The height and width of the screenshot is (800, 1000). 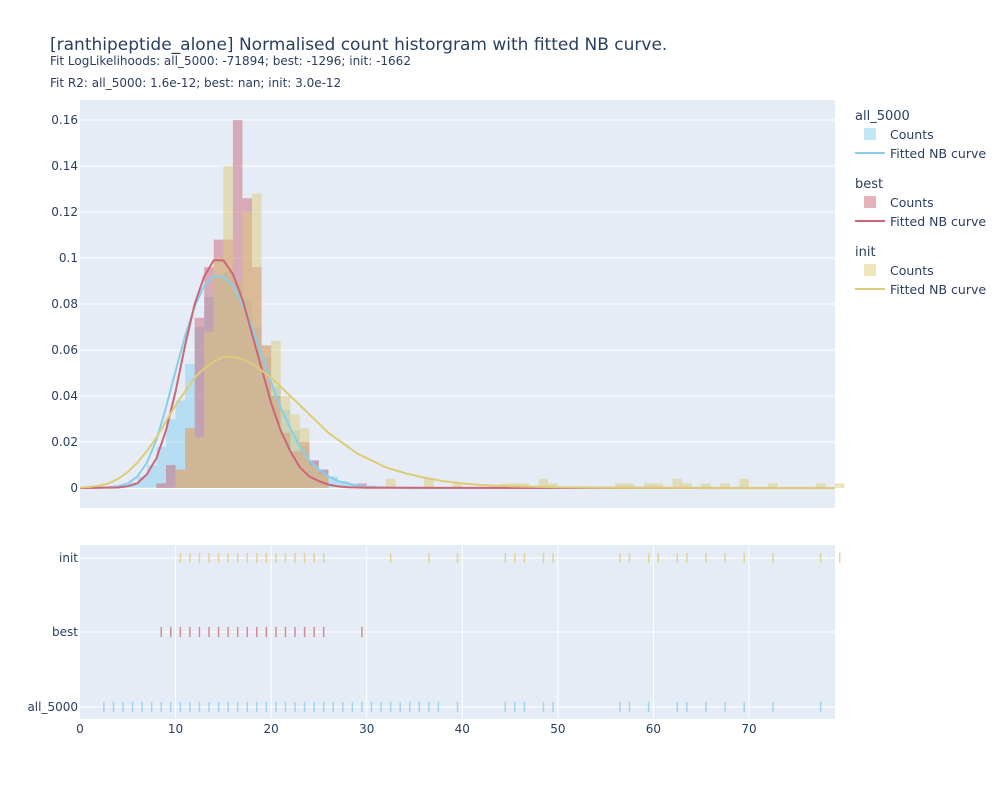 What do you see at coordinates (869, 184) in the screenshot?
I see `legend-group-title: best` at bounding box center [869, 184].